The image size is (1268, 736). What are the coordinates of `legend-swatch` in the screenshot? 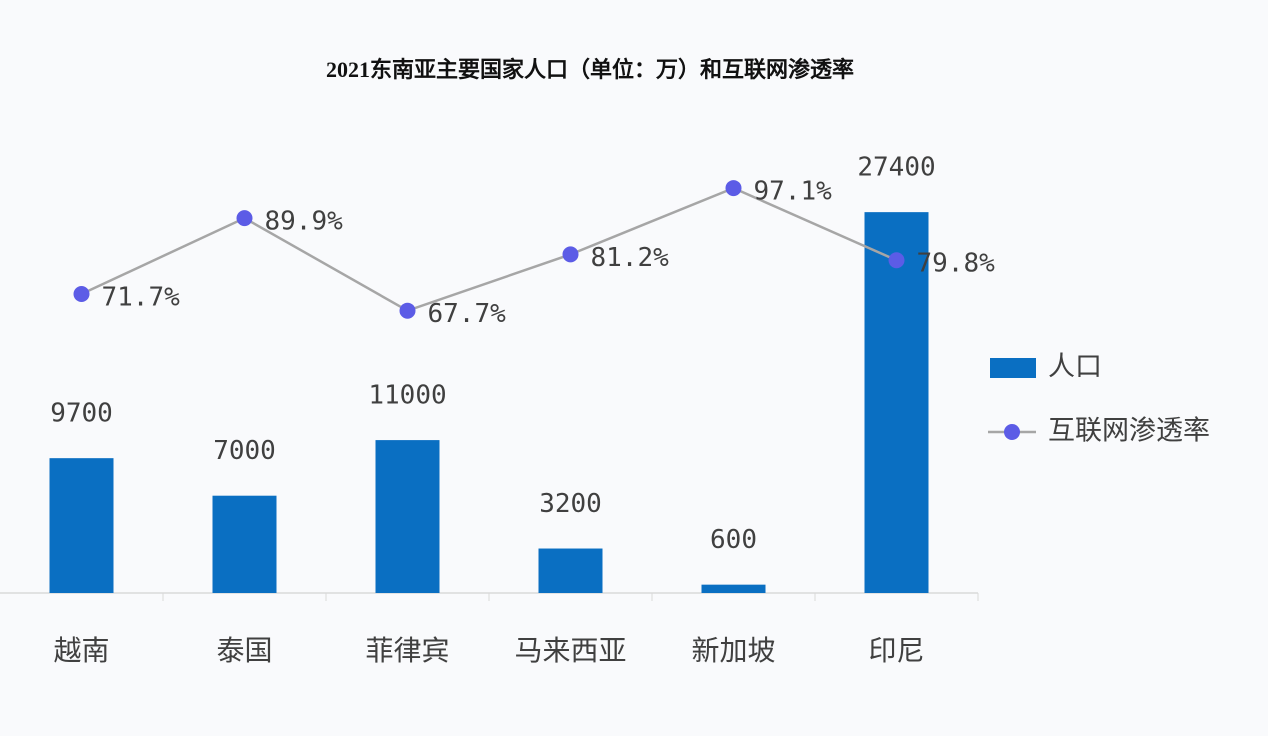 It's located at (1013, 368).